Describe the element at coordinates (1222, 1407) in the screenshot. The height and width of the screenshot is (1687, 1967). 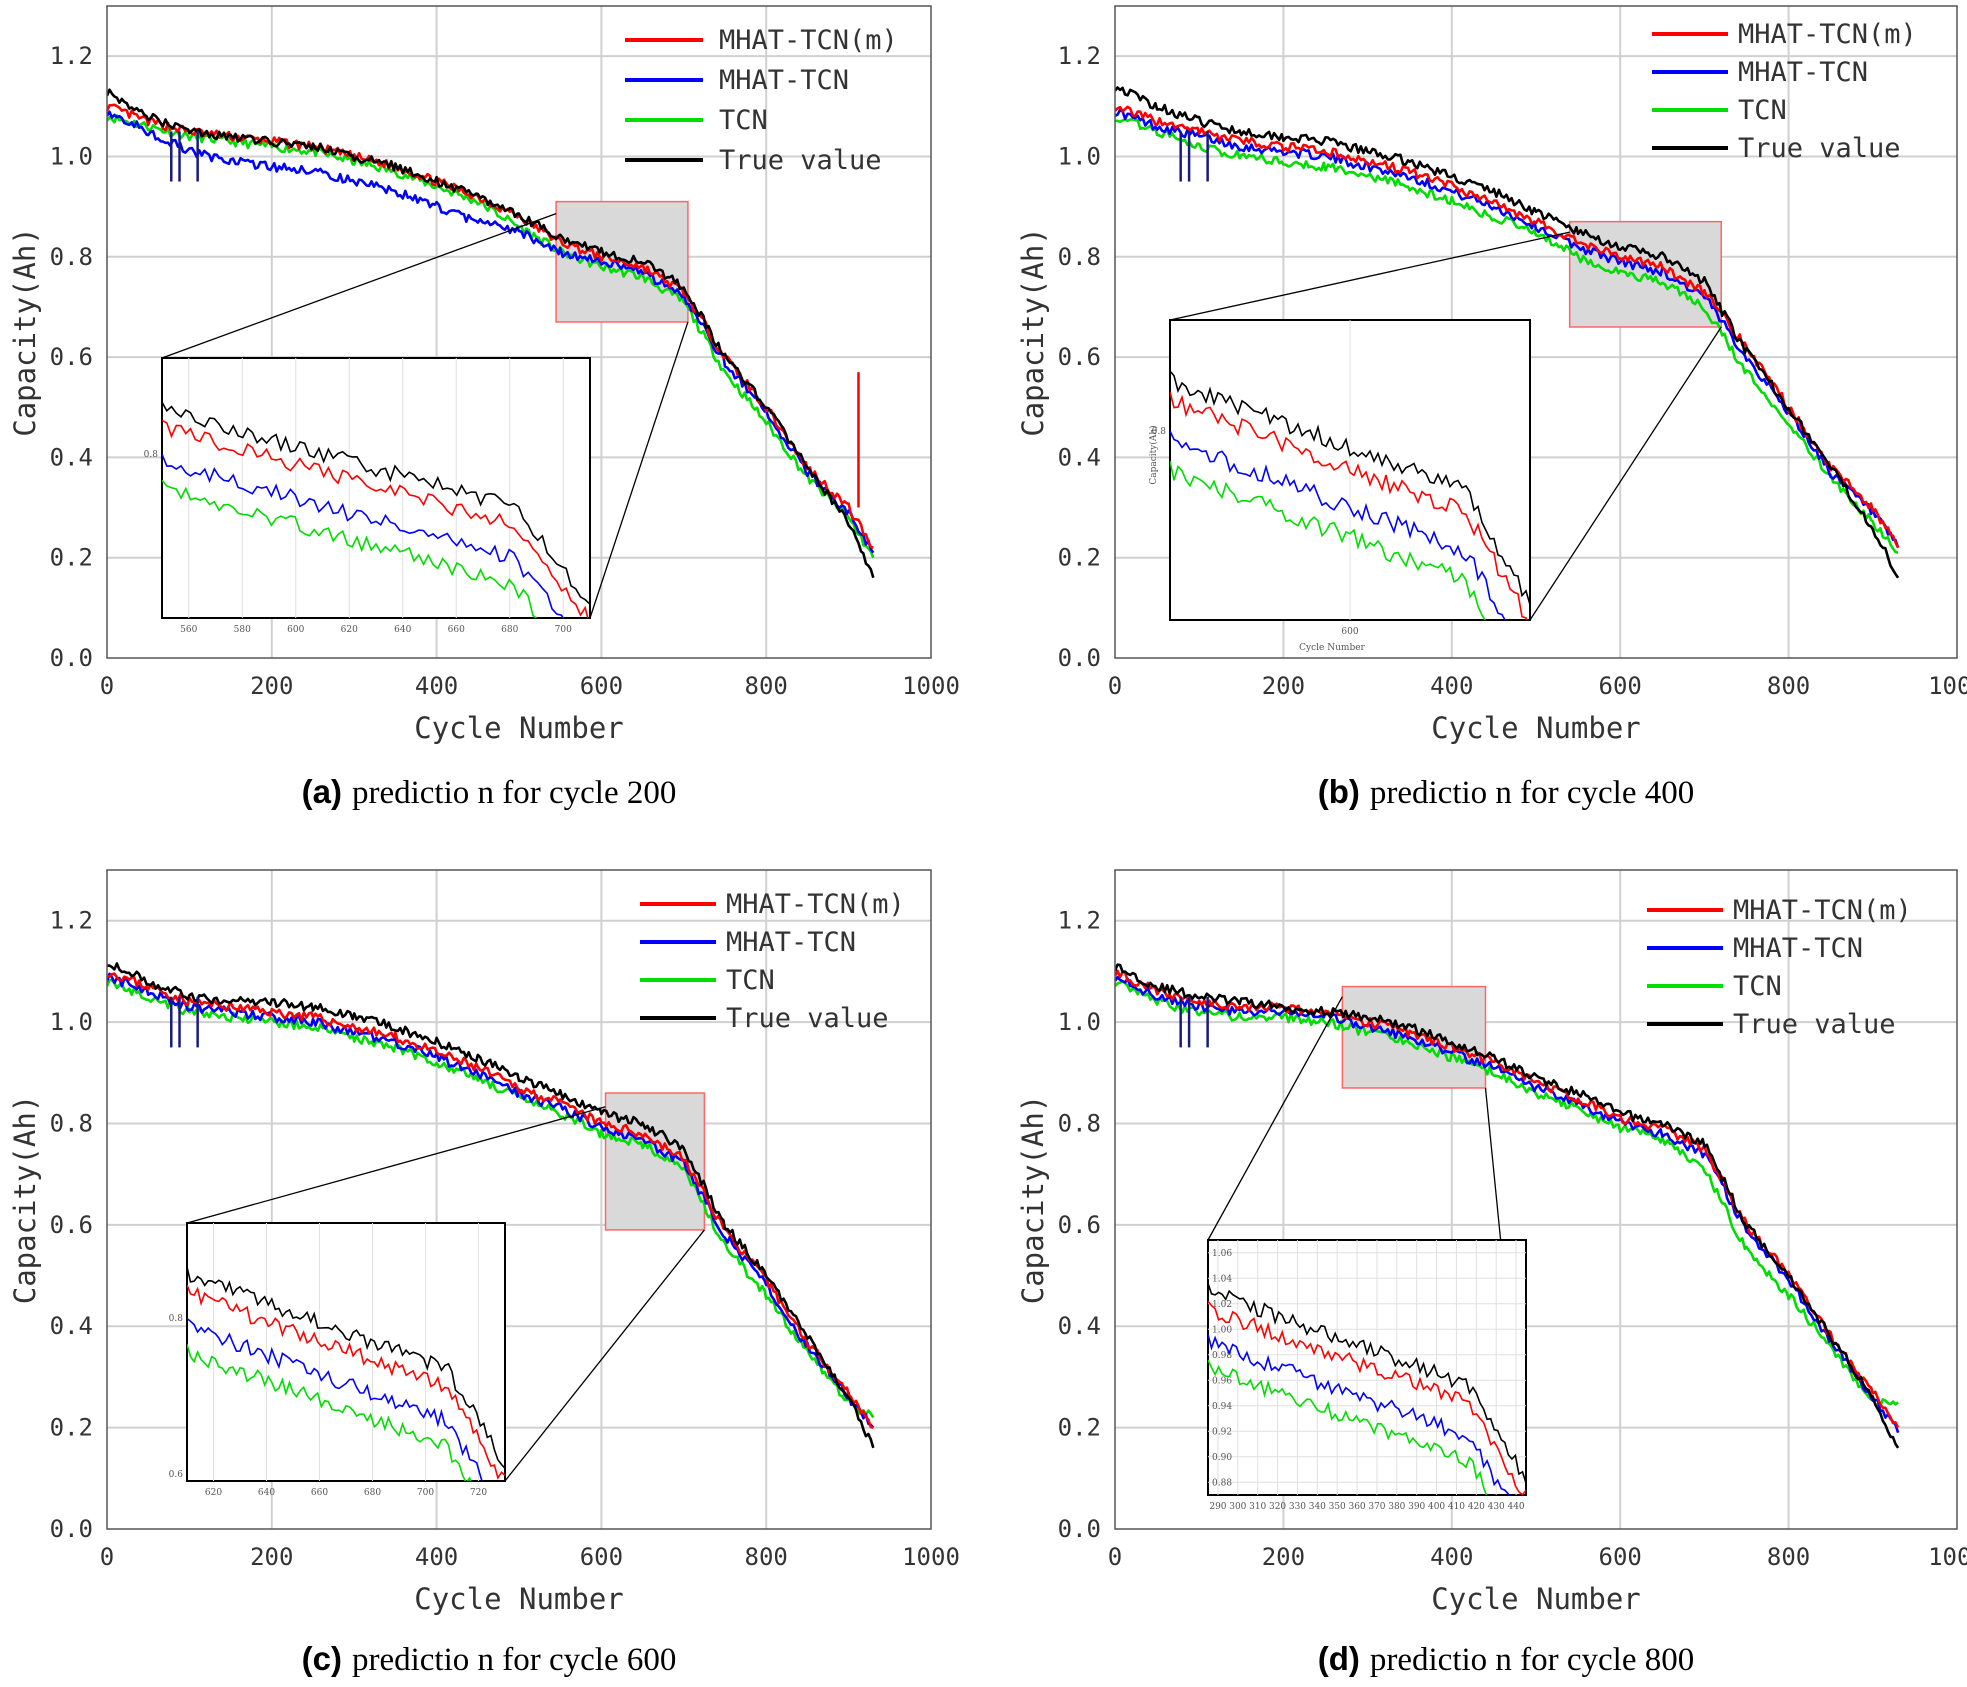
I see `inset-y-tick: 0.94` at that location.